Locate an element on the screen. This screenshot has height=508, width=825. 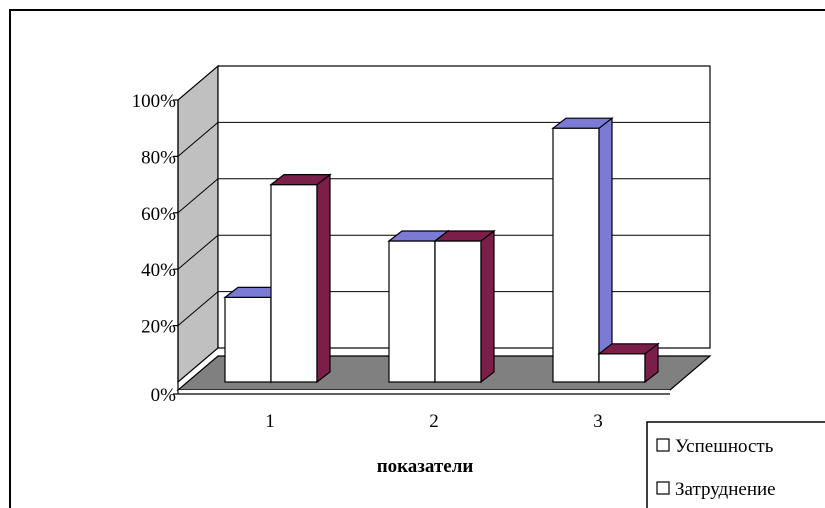
x-axis-title: показатели is located at coordinates (425, 466).